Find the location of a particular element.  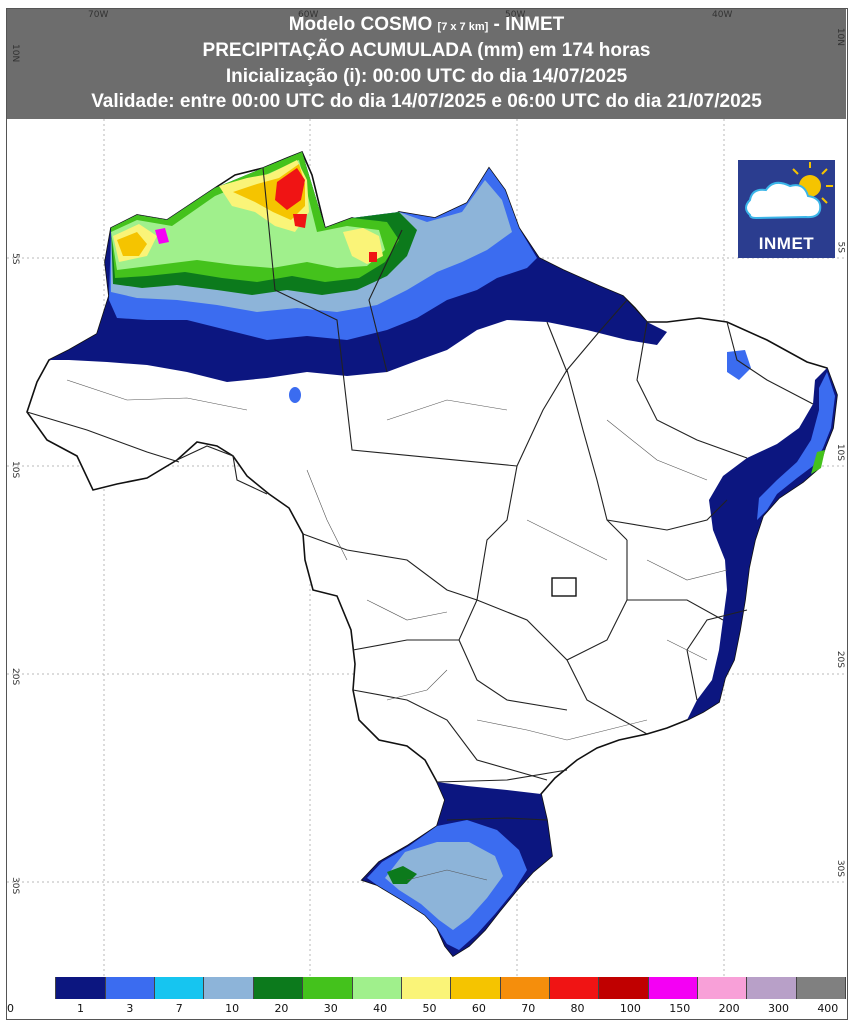

legend-label: 70 is located at coordinates (528, 1008).